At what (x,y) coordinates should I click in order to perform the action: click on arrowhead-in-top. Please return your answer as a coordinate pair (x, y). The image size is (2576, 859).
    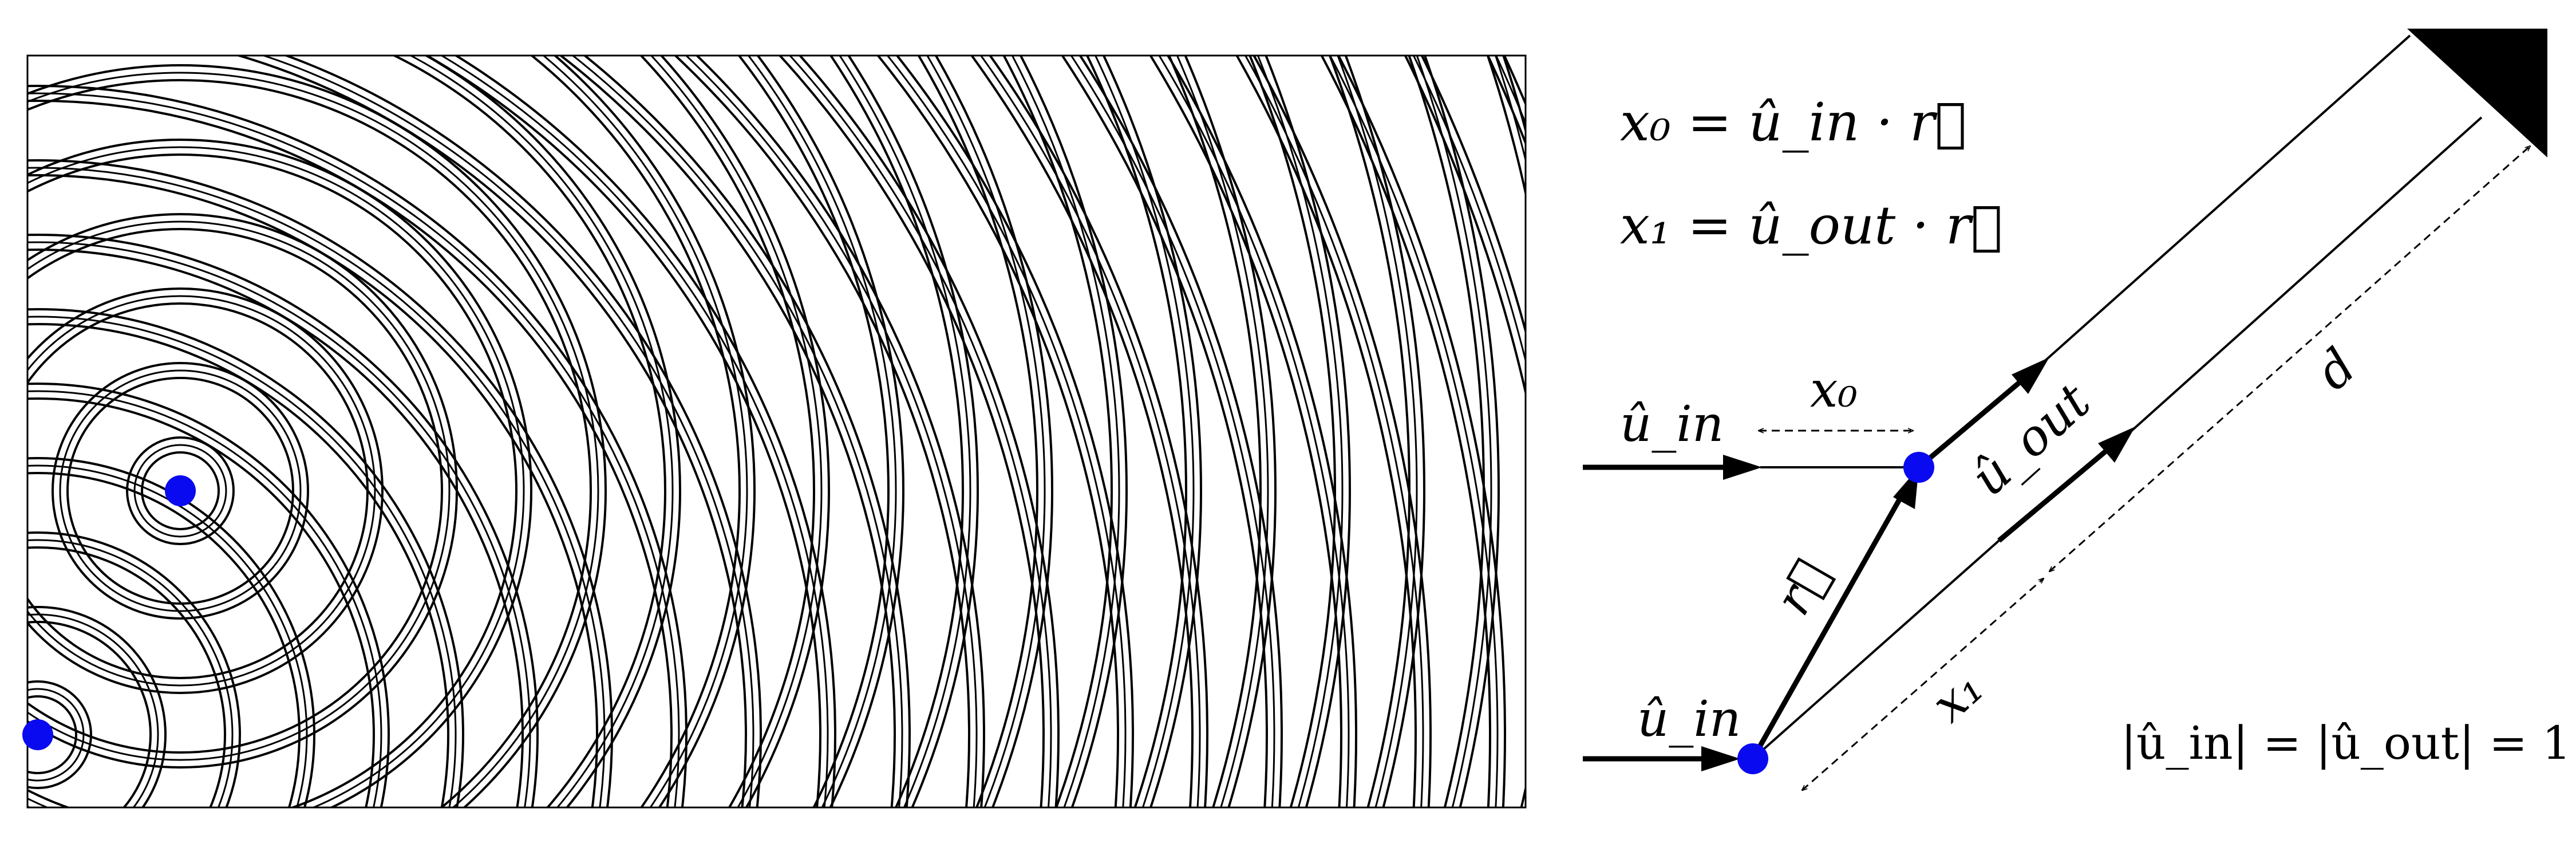
    Looking at the image, I should click on (1742, 467).